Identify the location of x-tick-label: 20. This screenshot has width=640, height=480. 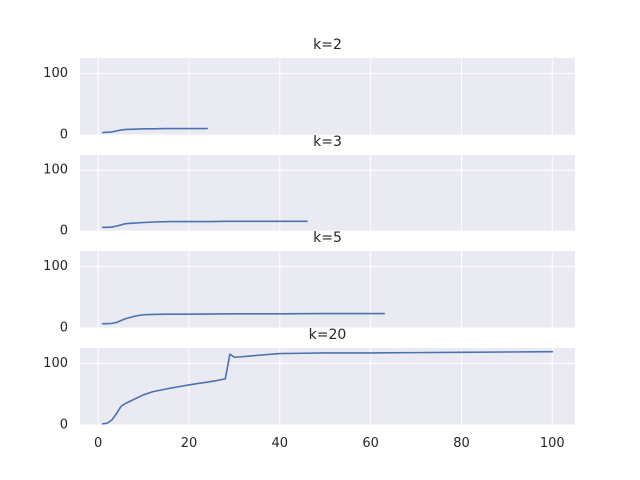
(189, 443).